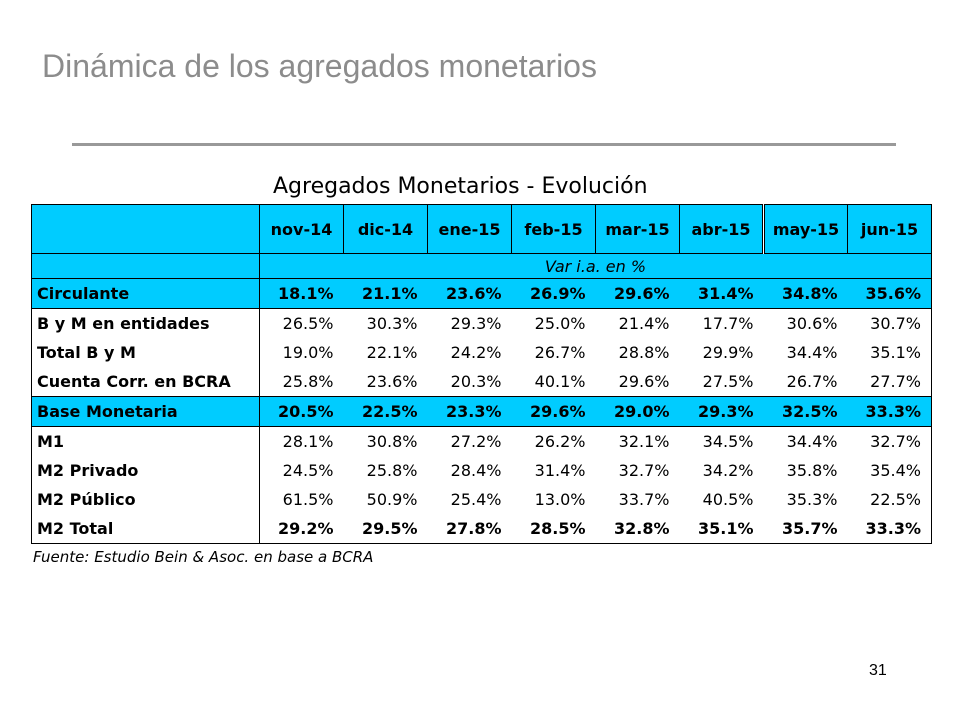  What do you see at coordinates (476, 352) in the screenshot?
I see `table-cell: 24.2%` at bounding box center [476, 352].